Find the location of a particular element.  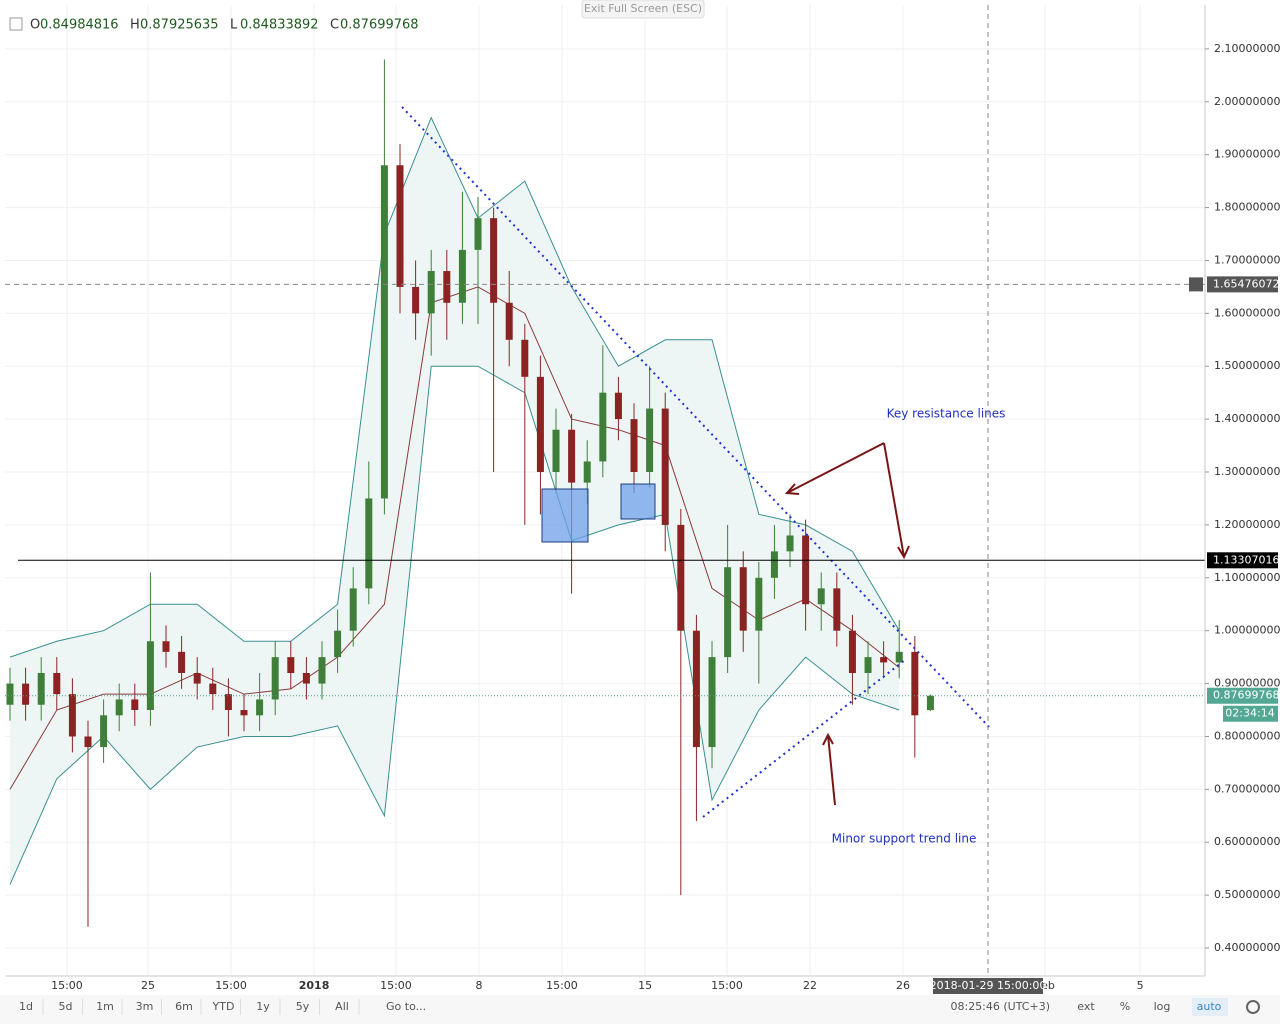

y-tick-label: 1.50000000 is located at coordinates (1247, 365).